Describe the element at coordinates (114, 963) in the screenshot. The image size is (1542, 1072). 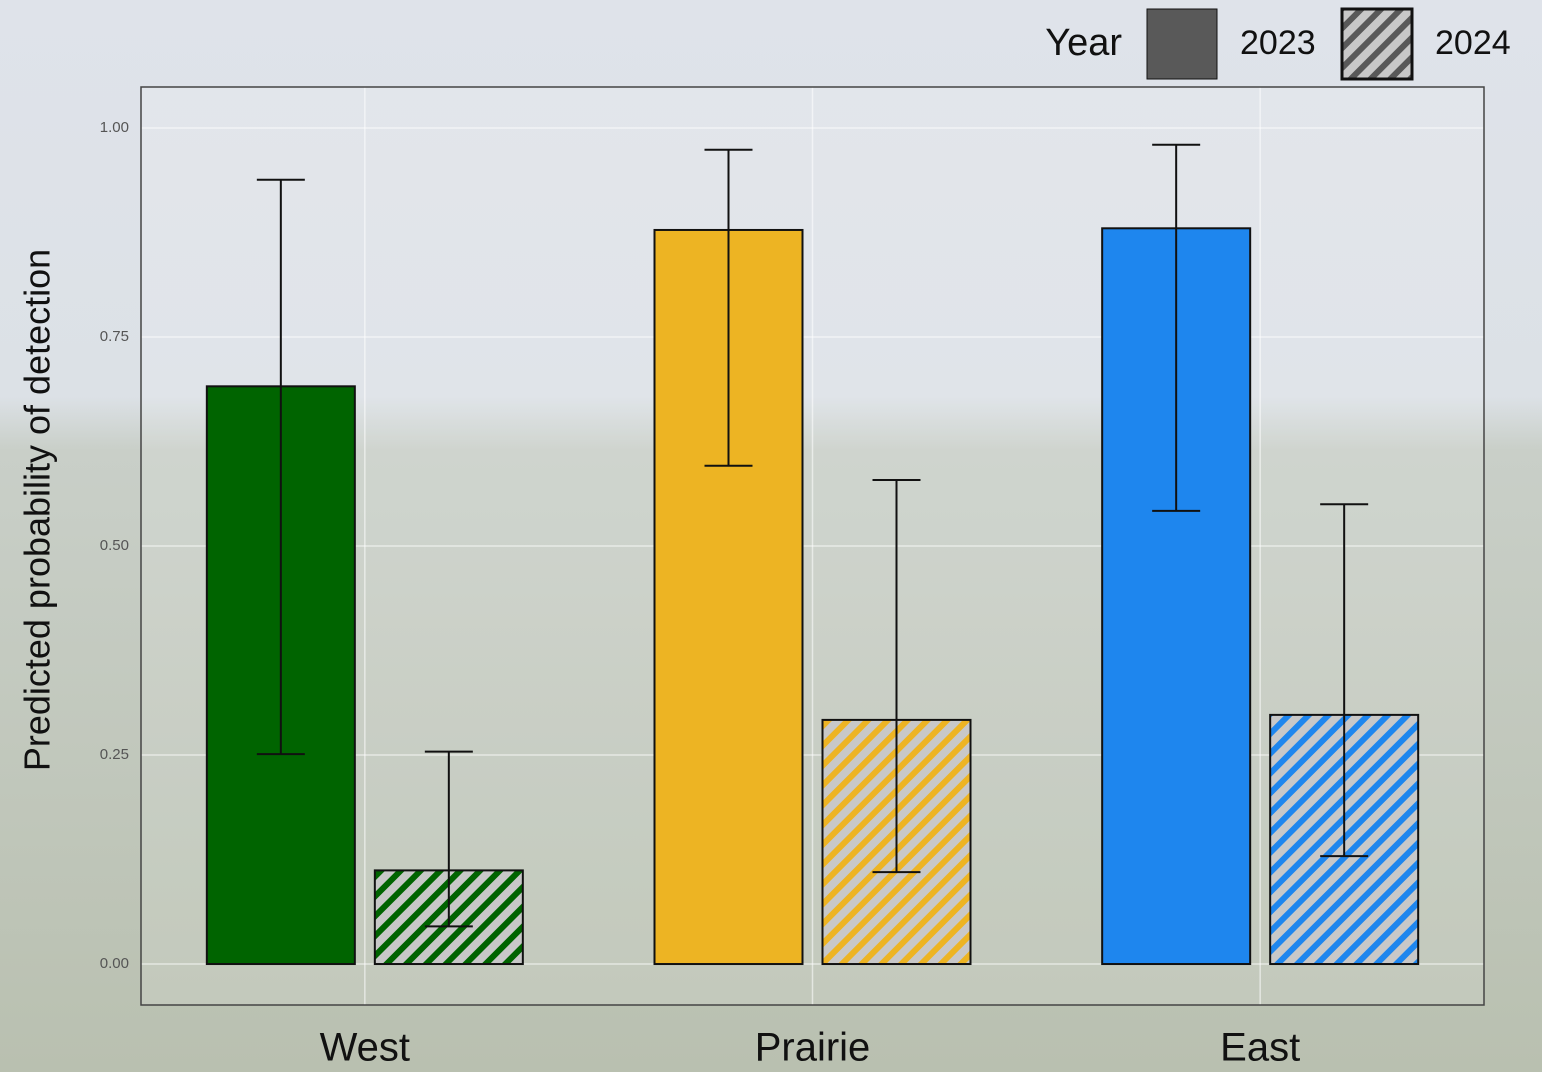
I see `y-tick-label: 0.00` at that location.